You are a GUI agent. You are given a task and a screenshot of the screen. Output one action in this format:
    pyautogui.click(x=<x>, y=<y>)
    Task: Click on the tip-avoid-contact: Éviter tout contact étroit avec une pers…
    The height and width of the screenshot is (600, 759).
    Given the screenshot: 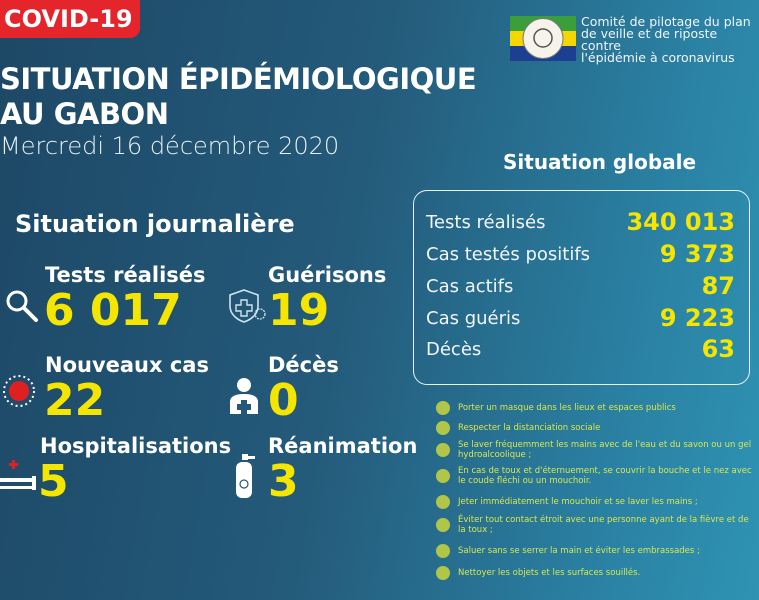 What is the action you would take?
    pyautogui.click(x=596, y=525)
    